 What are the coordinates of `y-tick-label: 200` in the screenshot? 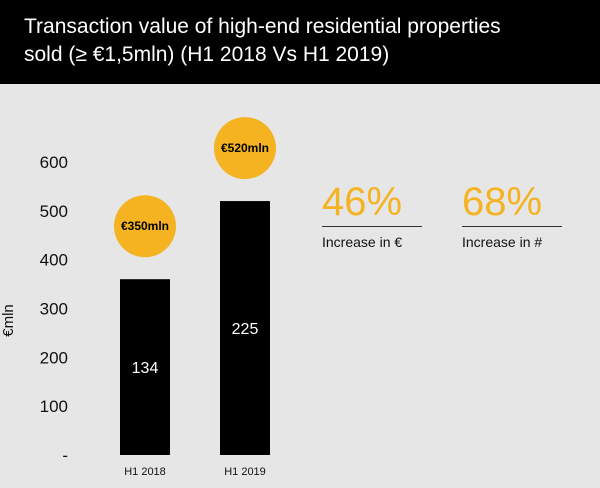 It's located at (54, 357).